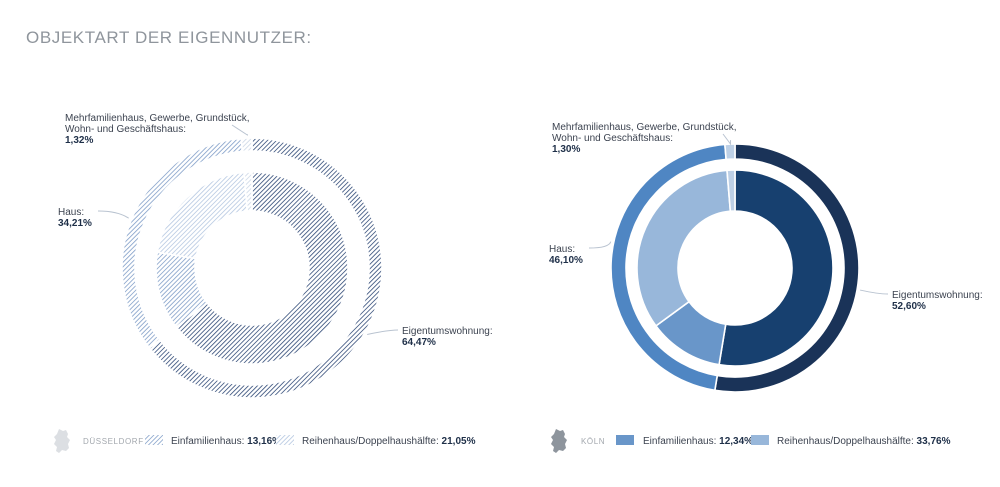 The width and height of the screenshot is (1000, 487). What do you see at coordinates (62, 441) in the screenshot?
I see `duesseldorf-city-icon` at bounding box center [62, 441].